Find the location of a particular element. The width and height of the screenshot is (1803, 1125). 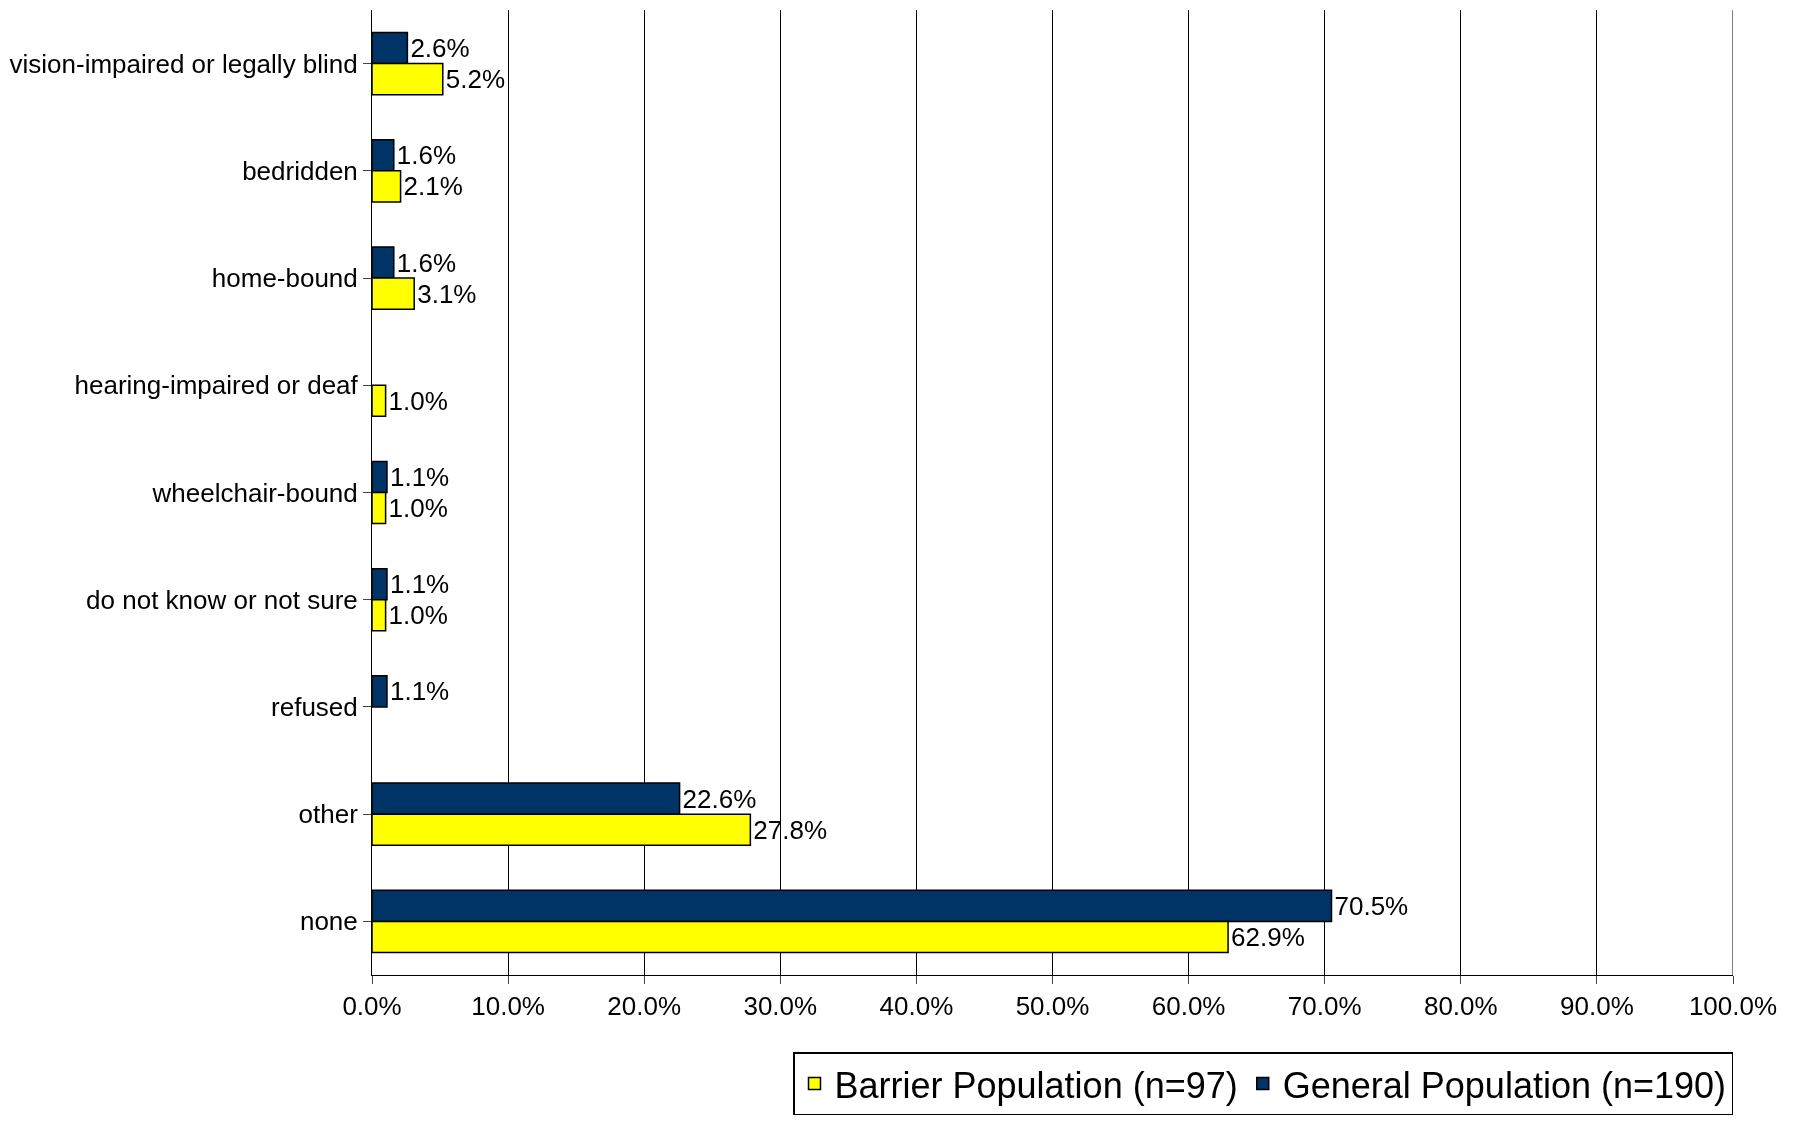

data-label: 5.2% is located at coordinates (475, 79).